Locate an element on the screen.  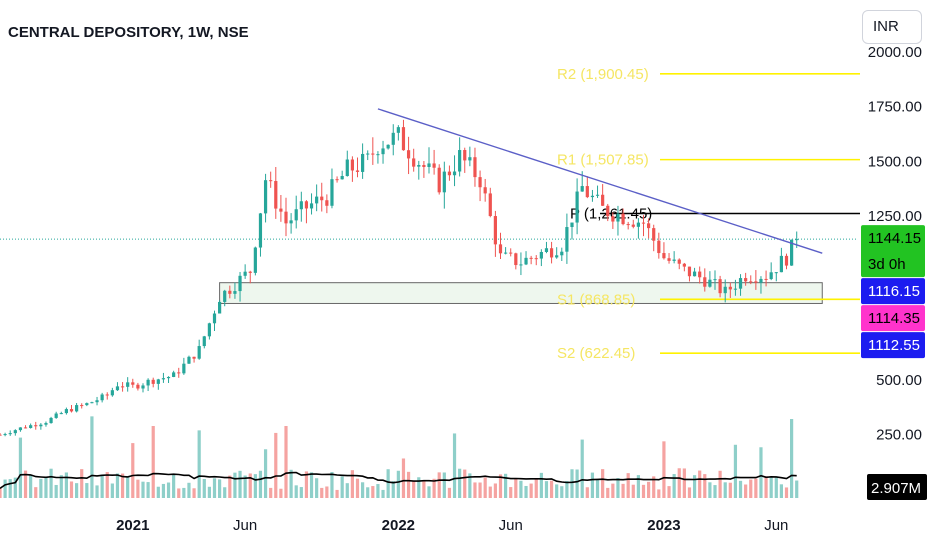
price-tag: 1116.15 is located at coordinates (893, 291).